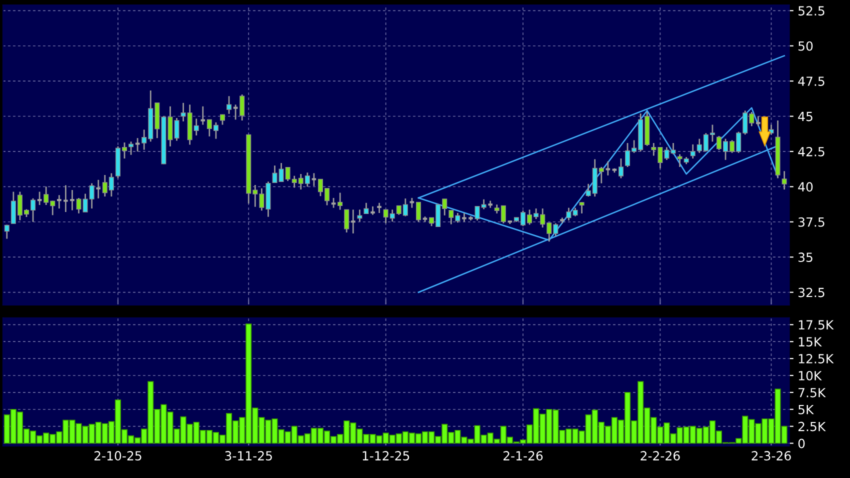 This screenshot has height=478, width=850. I want to click on y-tick-label: 45, so click(805, 117).